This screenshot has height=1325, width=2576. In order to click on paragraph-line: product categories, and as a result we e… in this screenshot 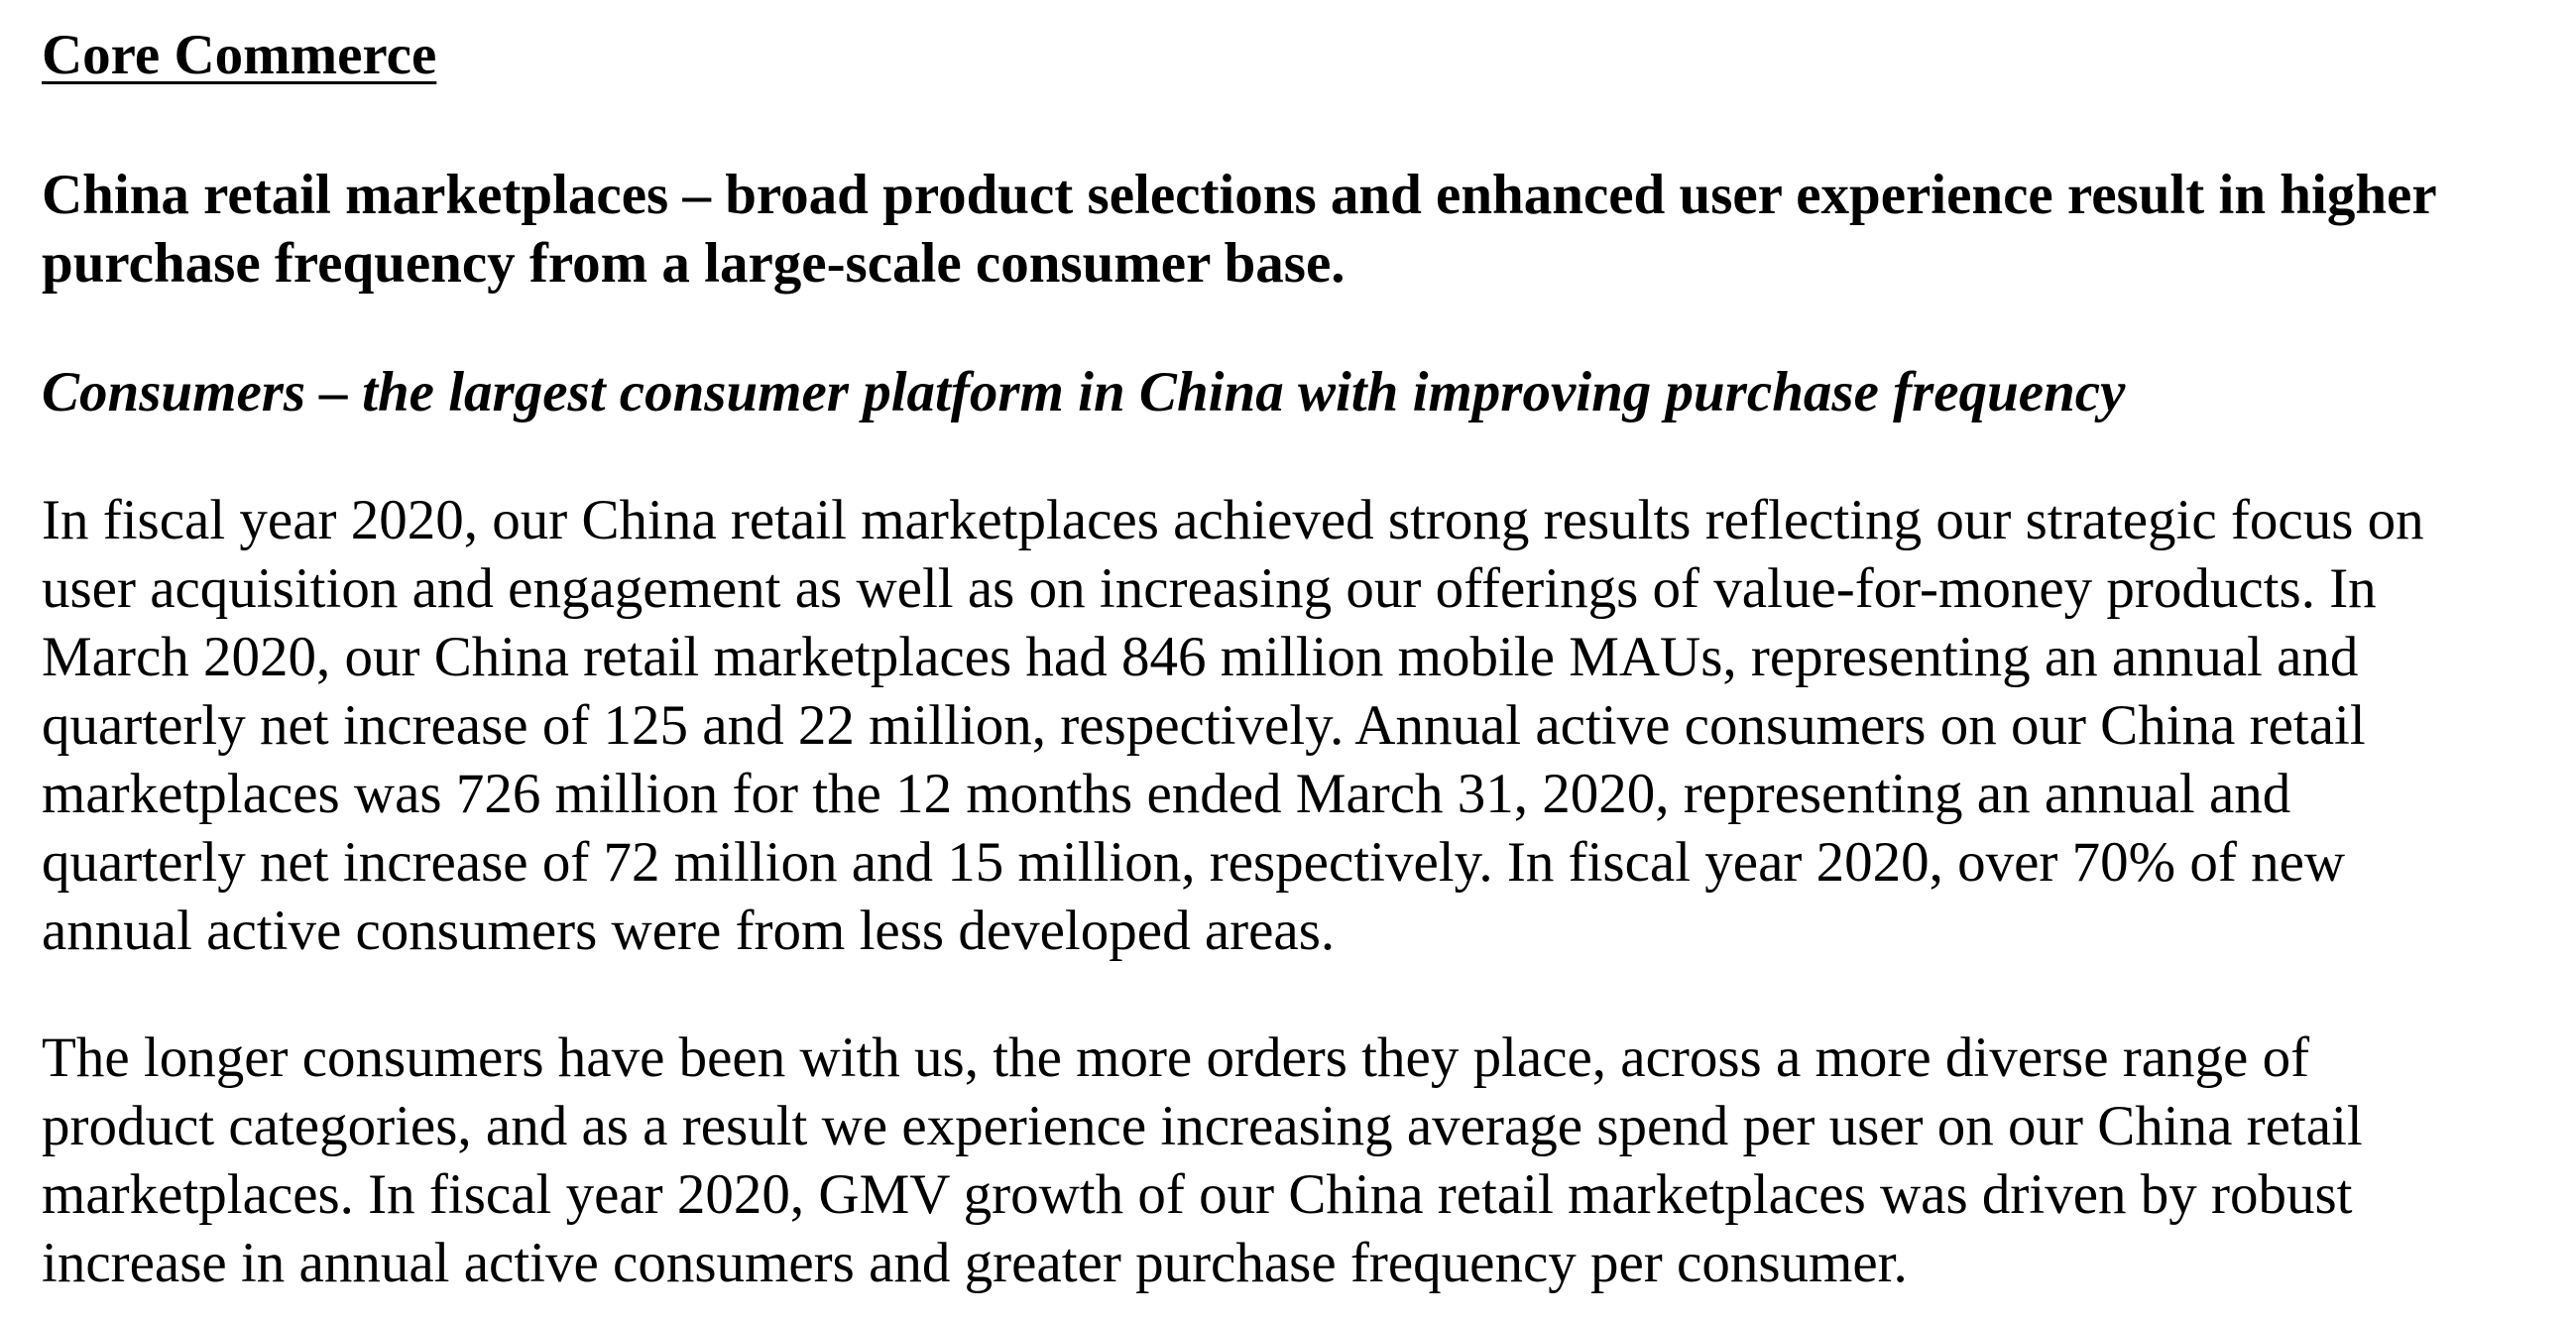, I will do `click(1203, 1126)`.